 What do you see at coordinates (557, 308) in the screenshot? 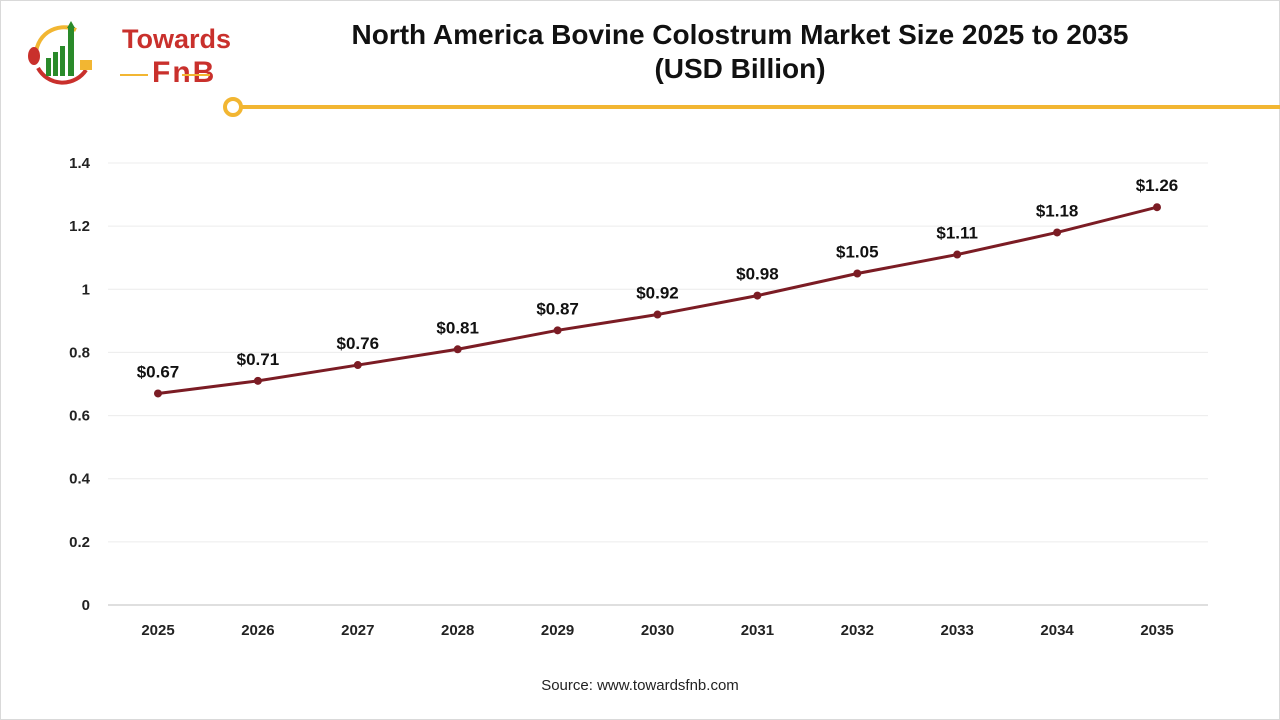
I see `data-label: $0.87` at bounding box center [557, 308].